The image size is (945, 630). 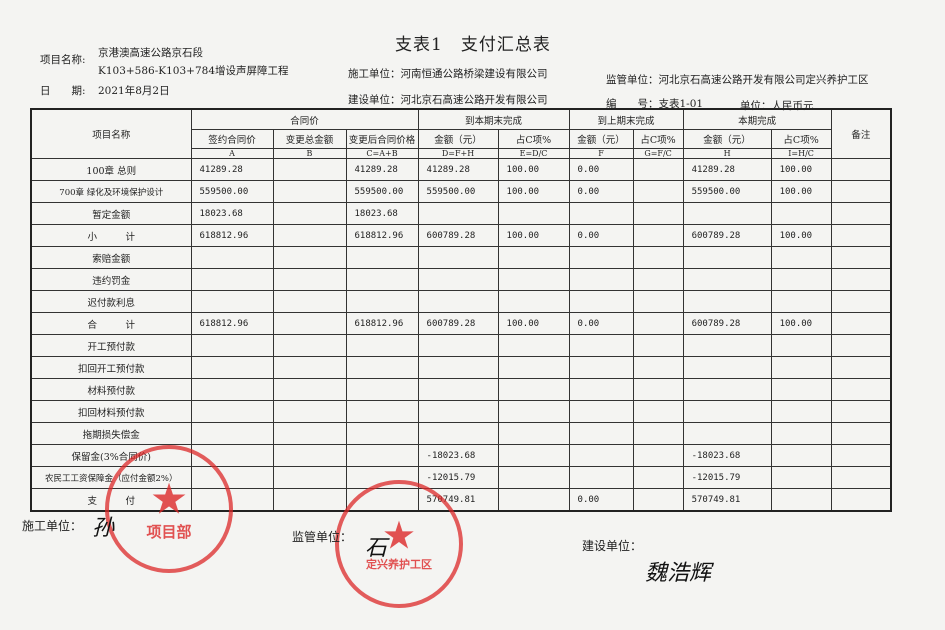 I want to click on table-row: 材料预付款, so click(x=461, y=389).